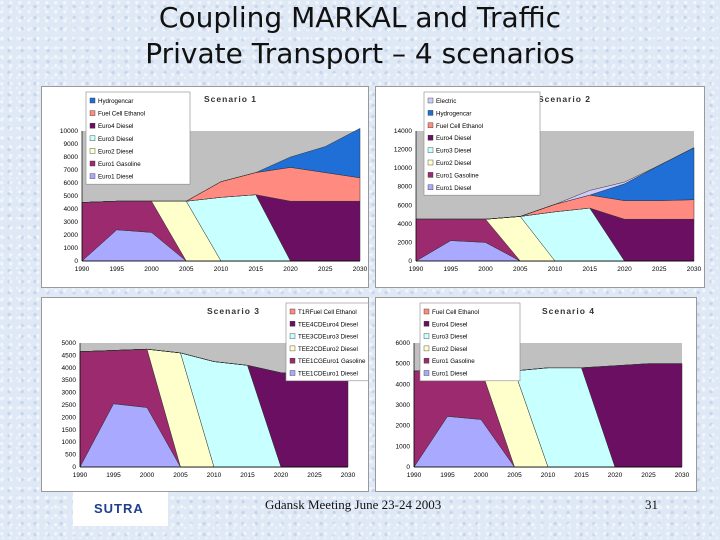 Image resolution: width=720 pixels, height=540 pixels. What do you see at coordinates (328, 374) in the screenshot?
I see `legend-label: TEE1CDEuro1 Diesel` at bounding box center [328, 374].